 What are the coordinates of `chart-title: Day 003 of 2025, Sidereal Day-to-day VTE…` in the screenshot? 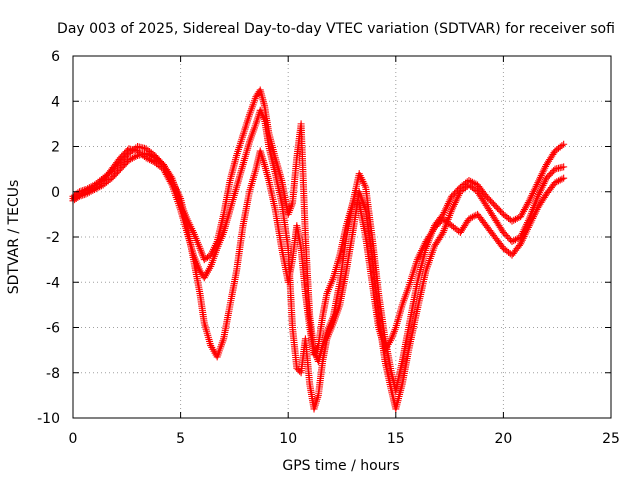 It's located at (336, 29).